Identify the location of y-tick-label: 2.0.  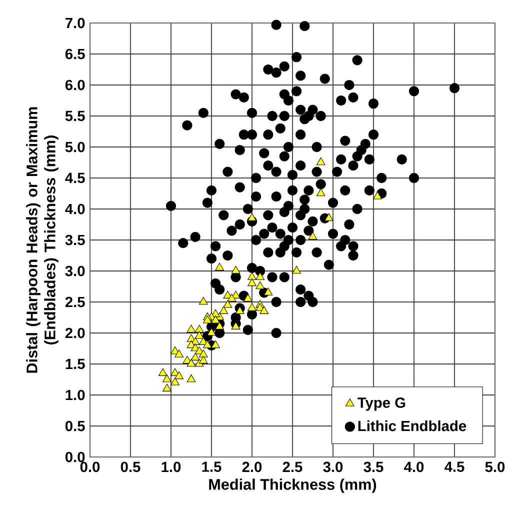
(75, 333).